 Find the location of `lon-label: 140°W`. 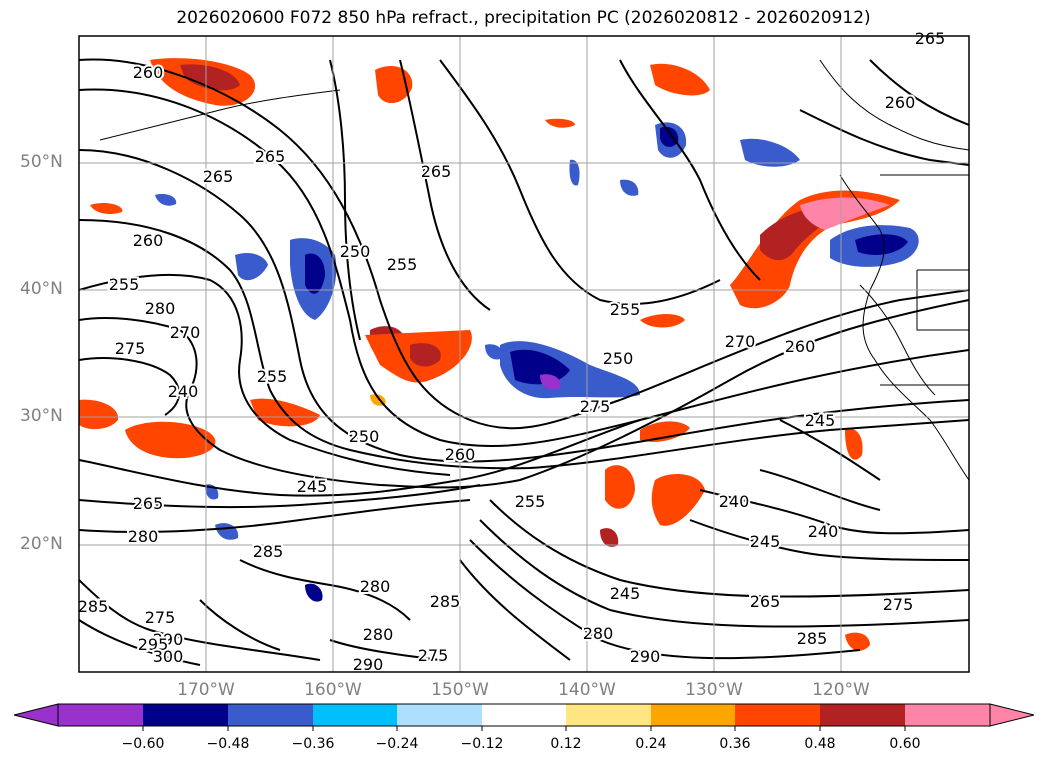

lon-label: 140°W is located at coordinates (587, 690).